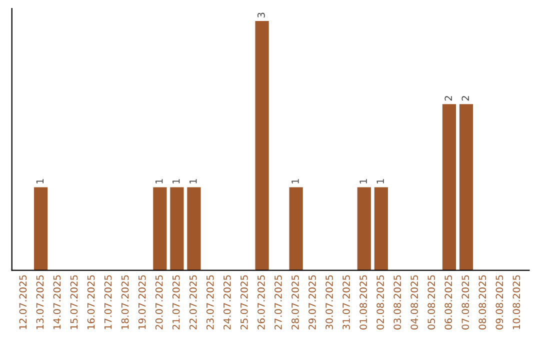 This screenshot has width=540, height=340. I want to click on x-tick-label: 26.07.2025, so click(261, 302).